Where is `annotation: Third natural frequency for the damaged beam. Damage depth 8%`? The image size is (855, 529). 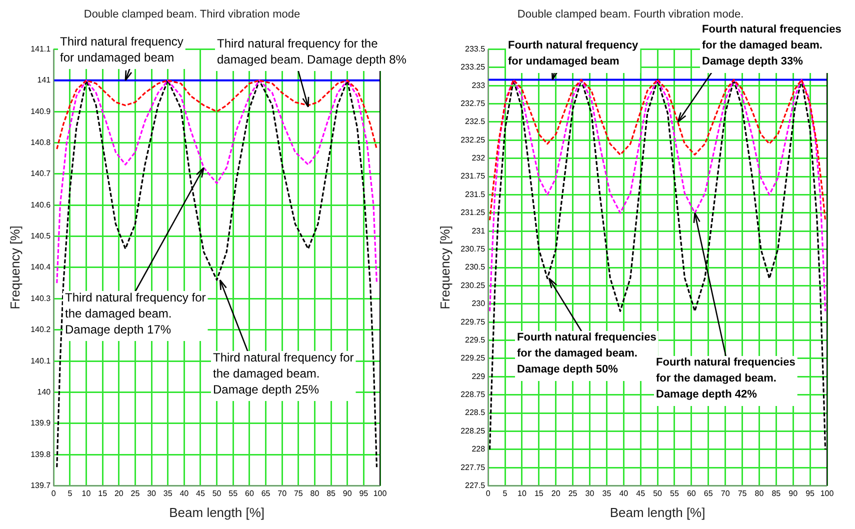 annotation: Third natural frequency for the damaged beam. Damage depth 8% is located at coordinates (312, 51).